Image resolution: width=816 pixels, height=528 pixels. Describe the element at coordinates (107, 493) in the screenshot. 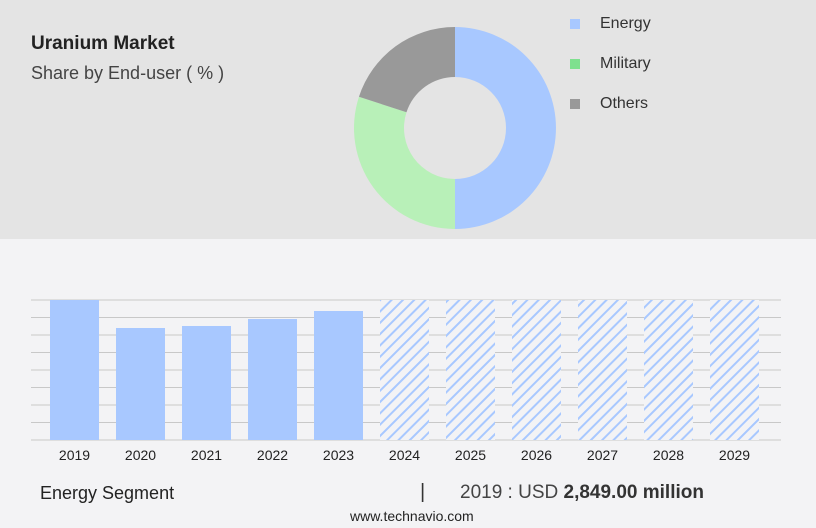

I see `segment-label: Energy Segment` at that location.